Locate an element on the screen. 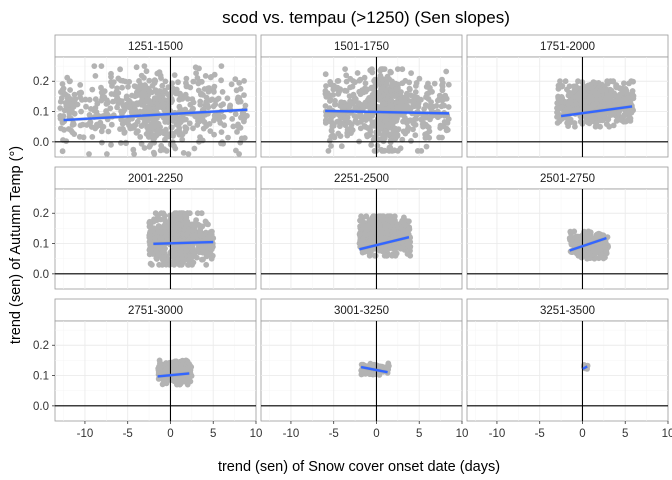 This screenshot has width=672, height=480. x-tick-label: -10 is located at coordinates (85, 434).